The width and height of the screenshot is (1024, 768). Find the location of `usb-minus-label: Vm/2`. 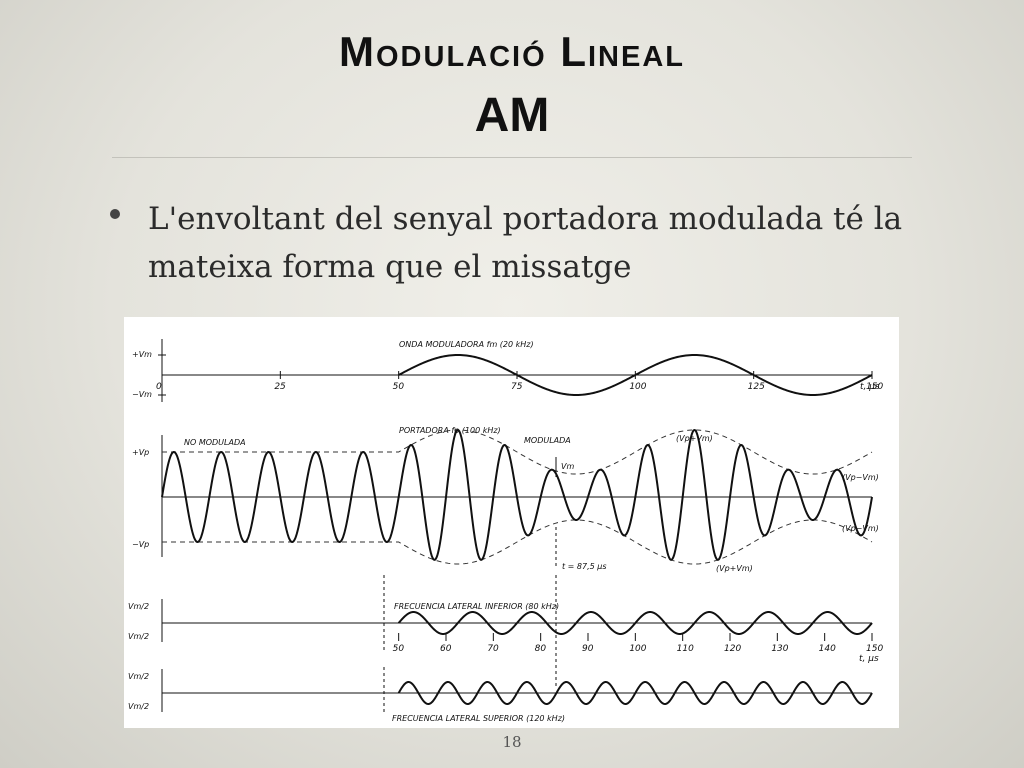

usb-minus-label: Vm/2 is located at coordinates (138, 706).